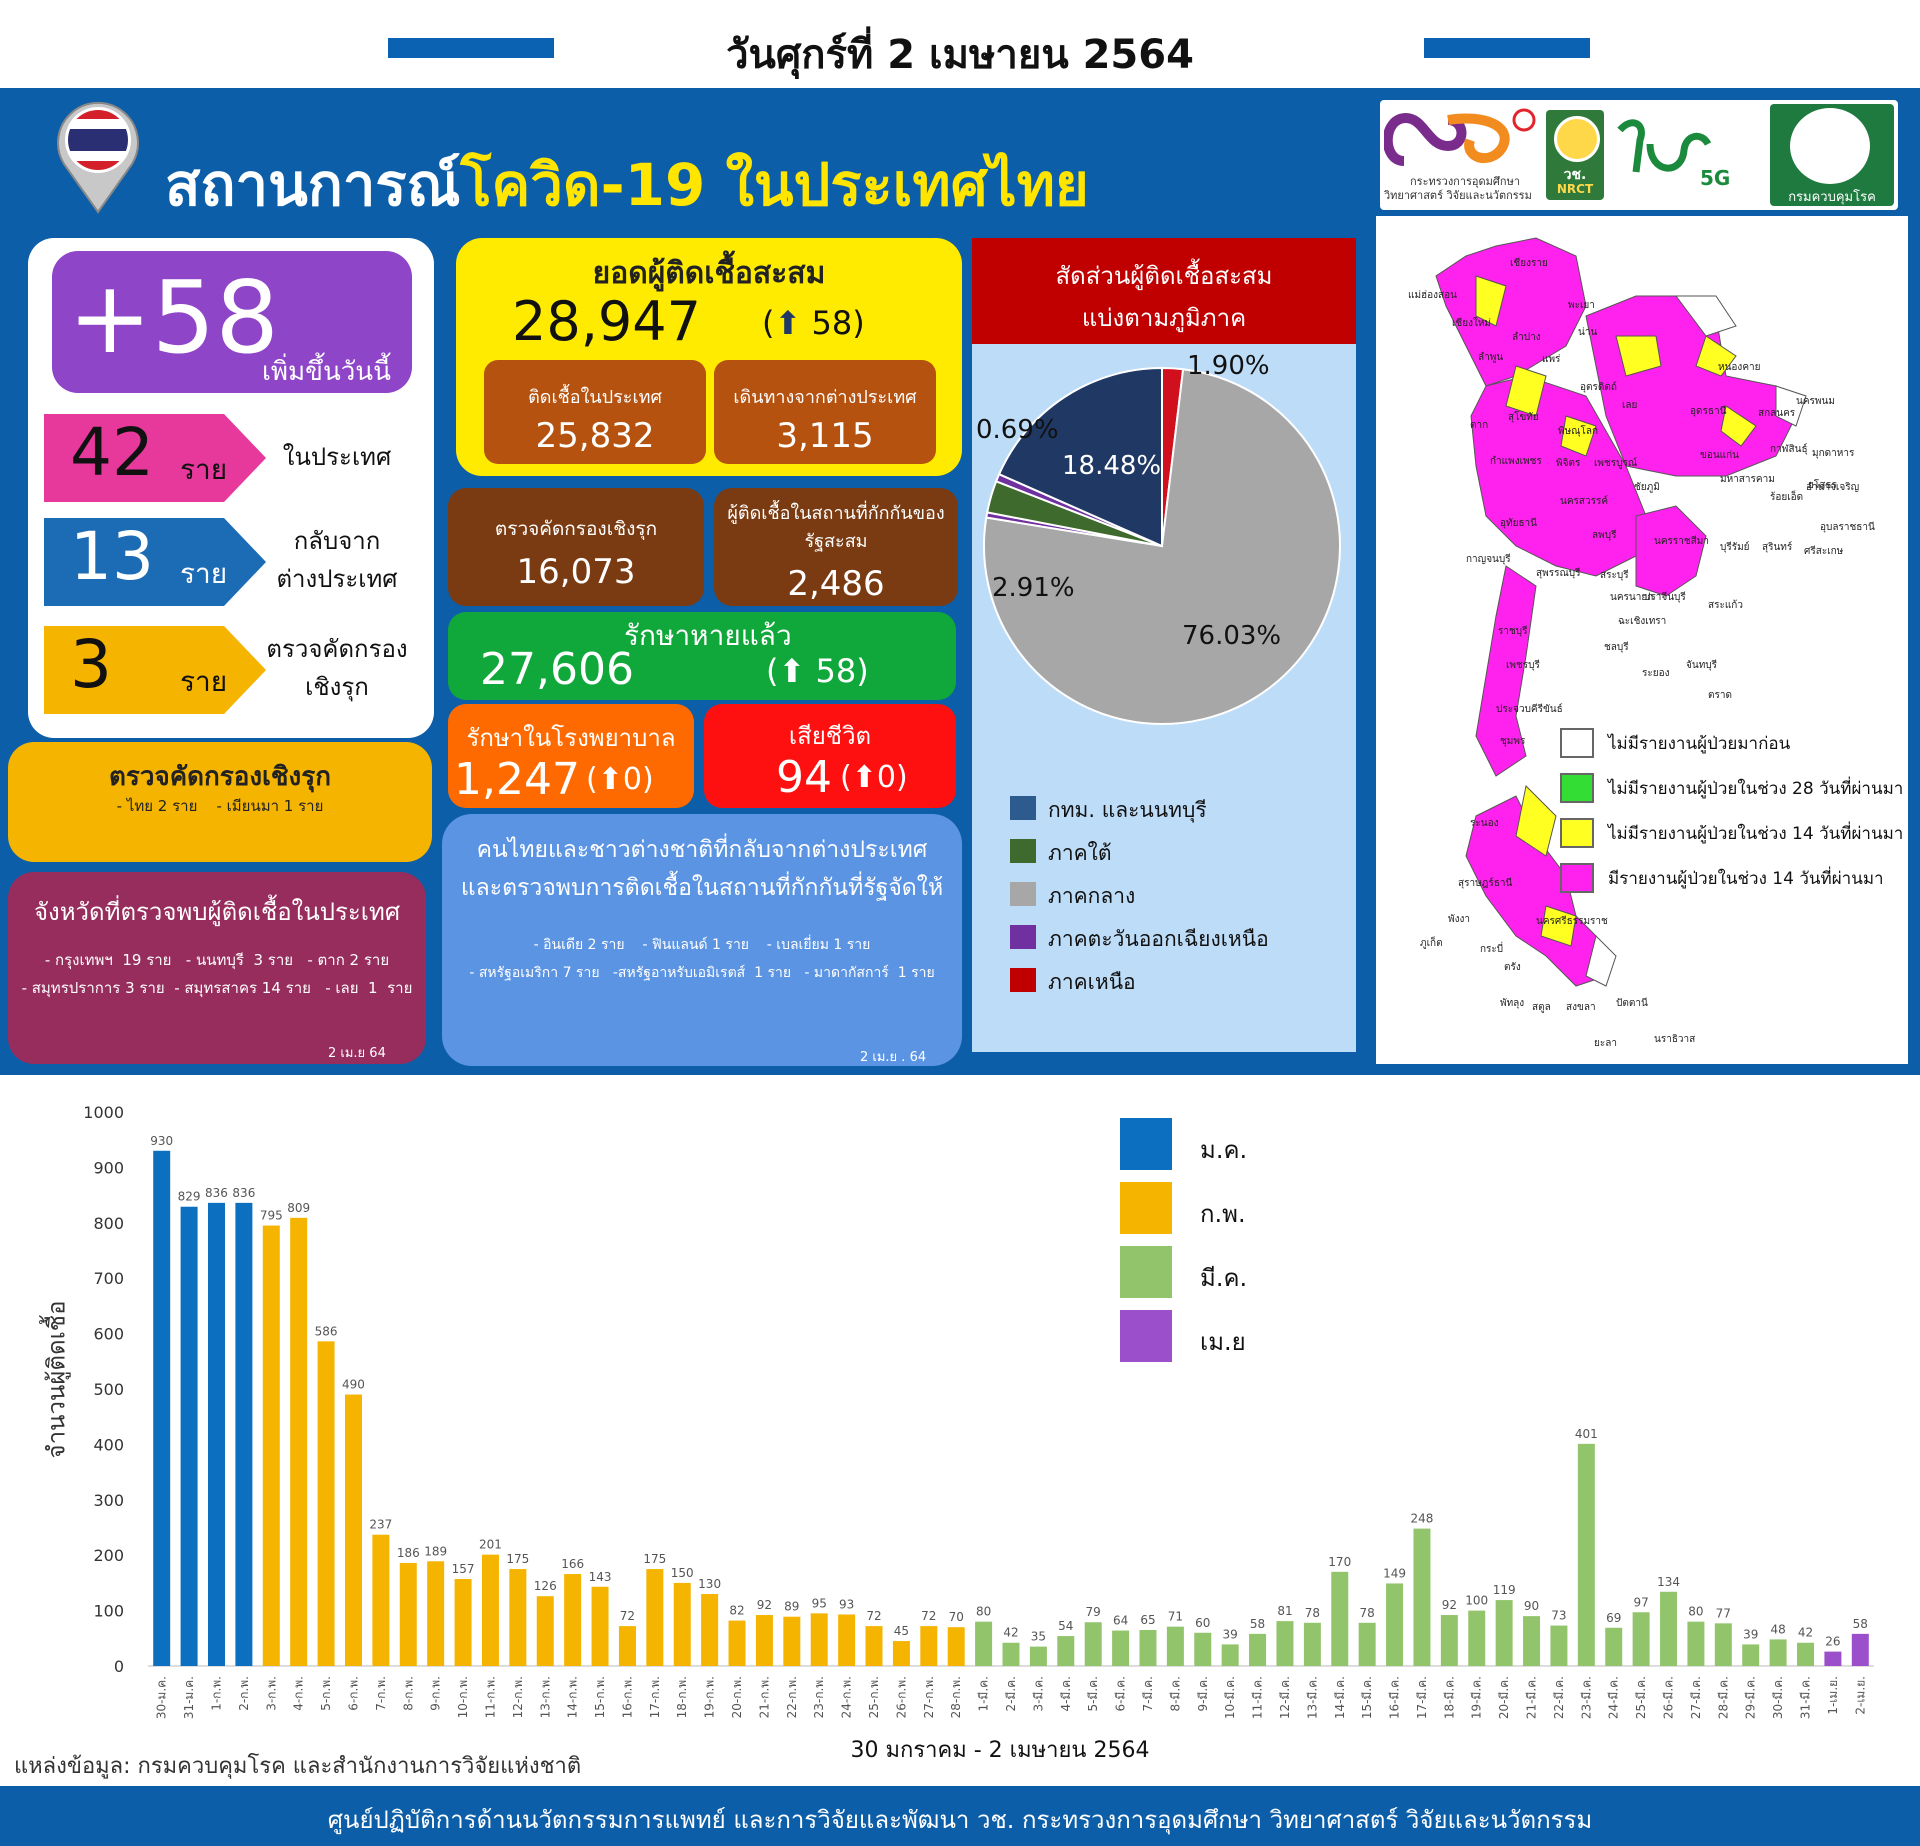 This screenshot has width=1920, height=1846. Describe the element at coordinates (1127, 810) in the screenshot. I see `pie-legend-label: กทม. และนนทบุรี` at that location.